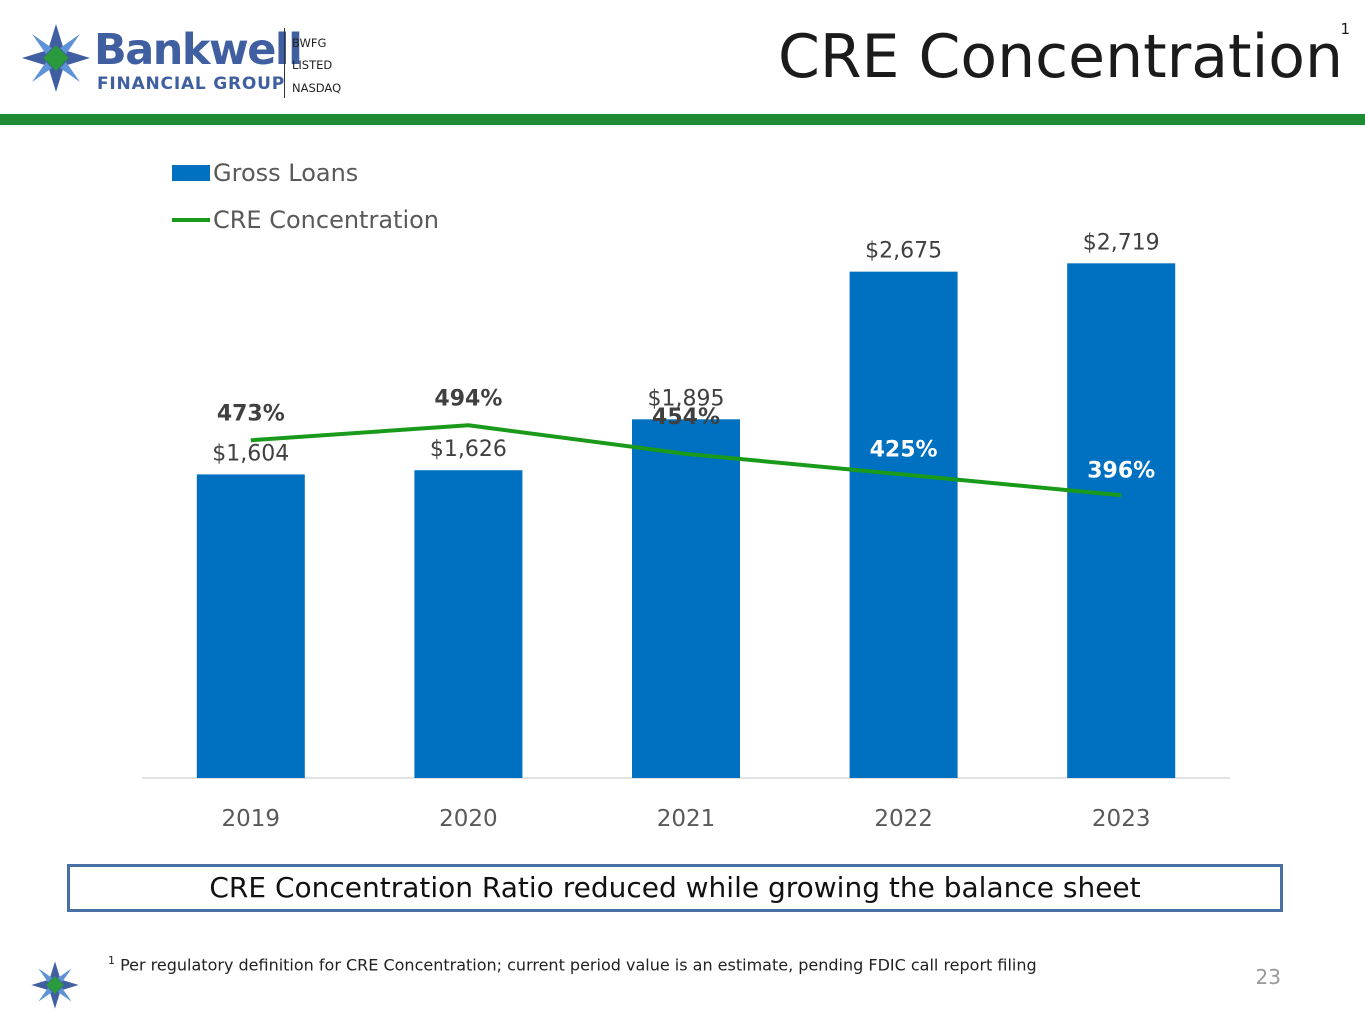 The image size is (1365, 1024). I want to click on line-label-2023: 396%, so click(1121, 470).